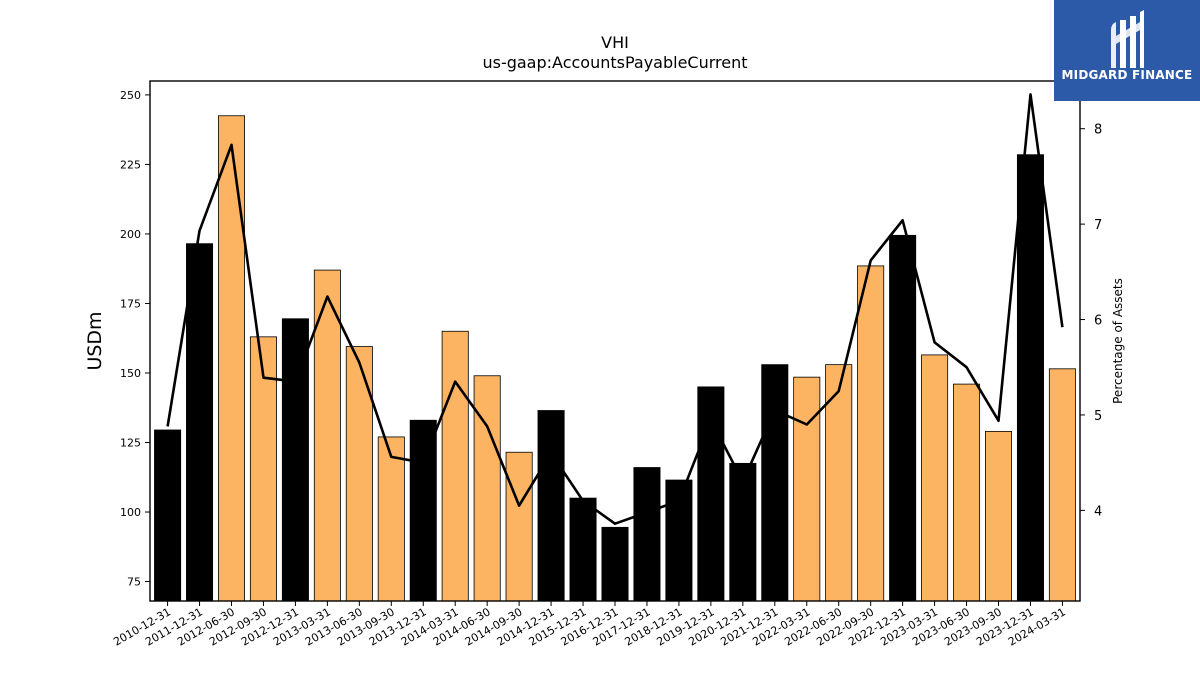 Image resolution: width=1200 pixels, height=675 pixels. What do you see at coordinates (1098, 416) in the screenshot?
I see `y2-tick-label: 5` at bounding box center [1098, 416].